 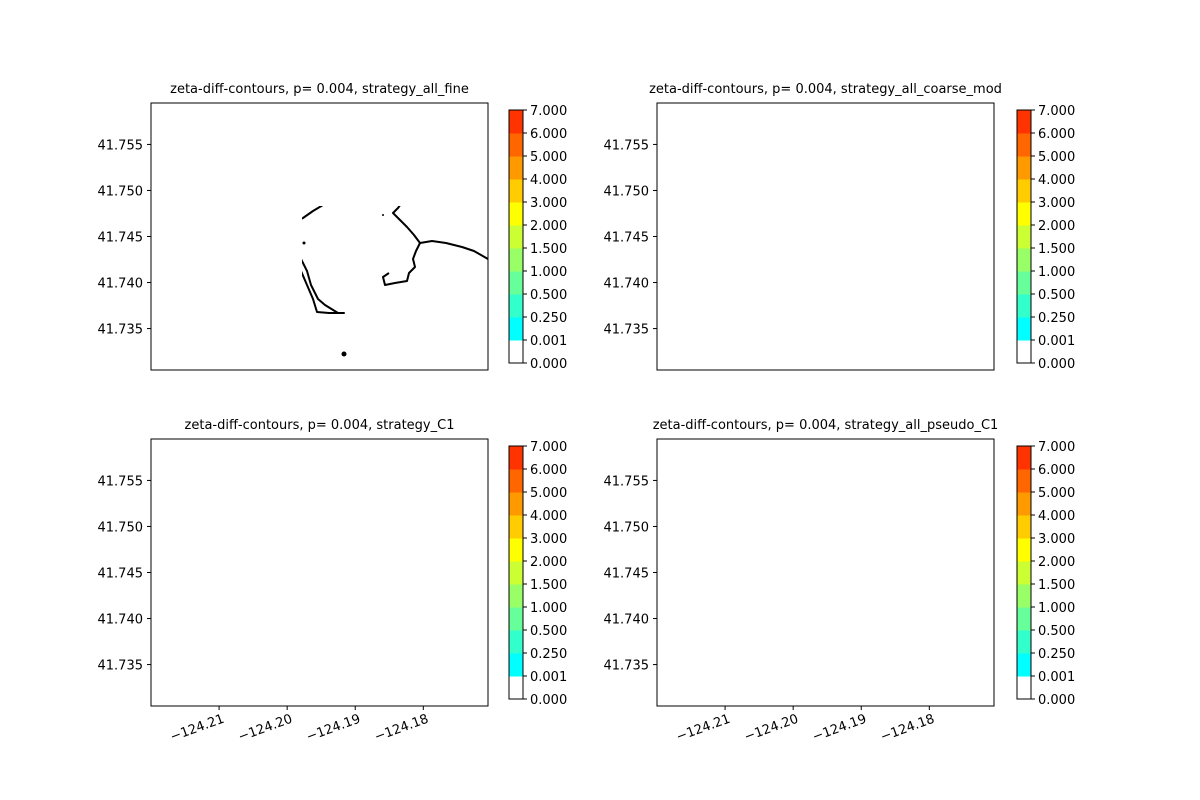 What do you see at coordinates (1056, 562) in the screenshot?
I see `colorbar-tick-label: 2.000` at bounding box center [1056, 562].